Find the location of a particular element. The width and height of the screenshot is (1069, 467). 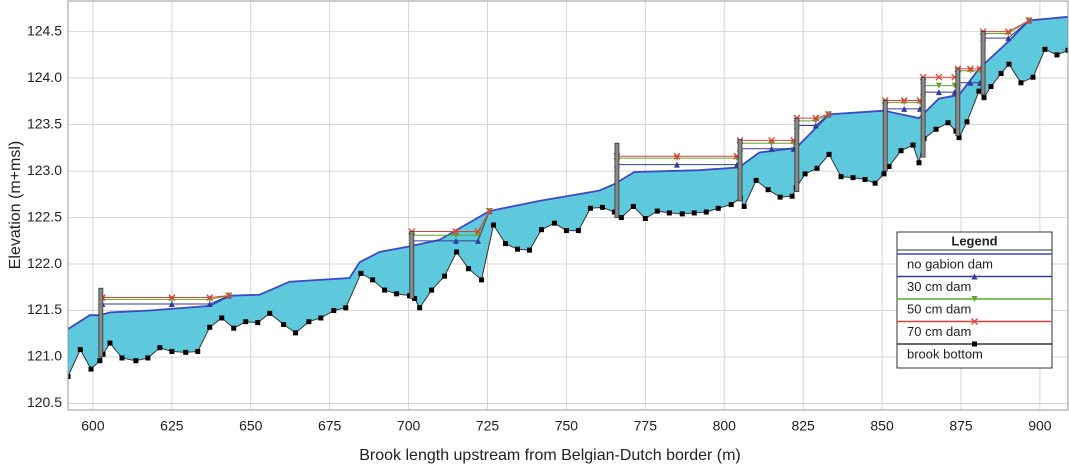

x-tick-label: 850 is located at coordinates (882, 426).